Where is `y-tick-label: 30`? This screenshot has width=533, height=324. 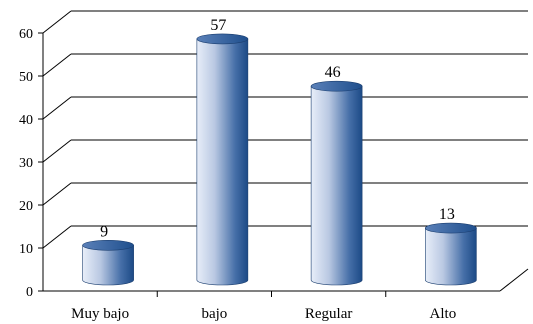 y-tick-label: 30 is located at coordinates (26, 163).